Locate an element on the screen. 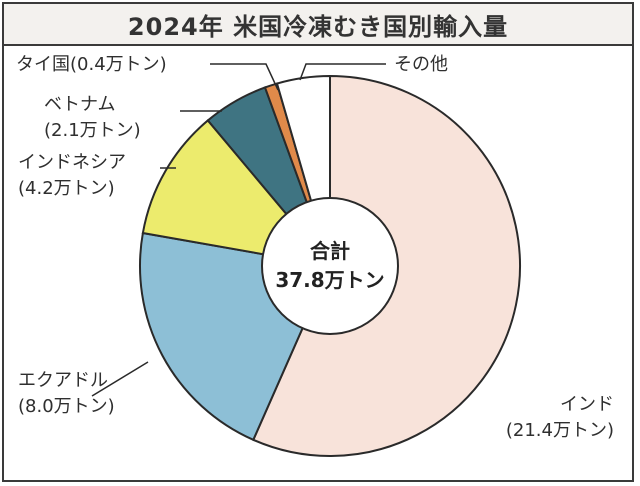 Image resolution: width=640 pixels, height=486 pixels. center-label-title: 合計 is located at coordinates (330, 251).